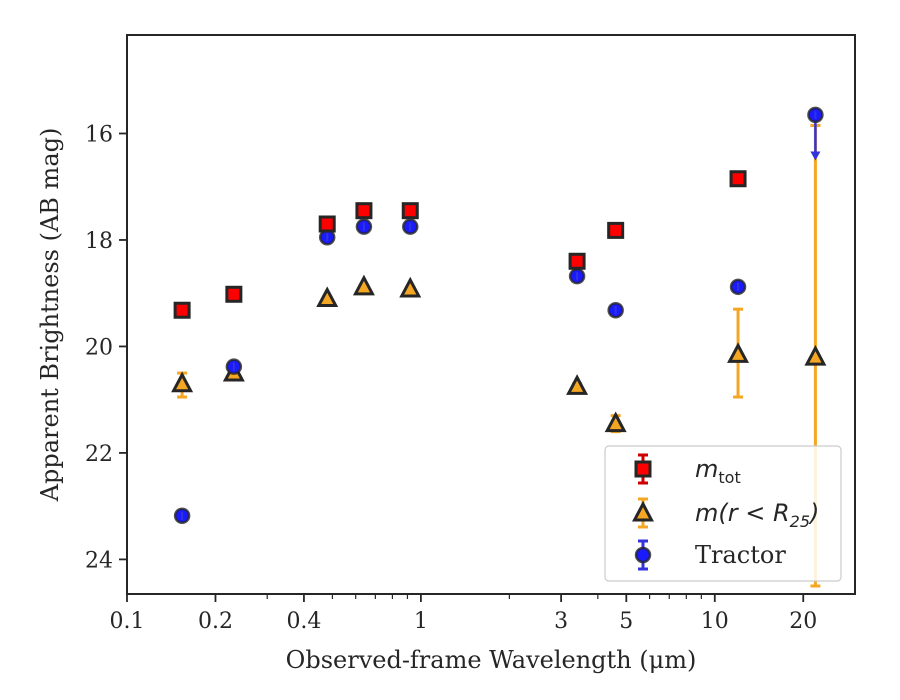  What do you see at coordinates (99, 347) in the screenshot?
I see `y-tick-label: 20` at bounding box center [99, 347].